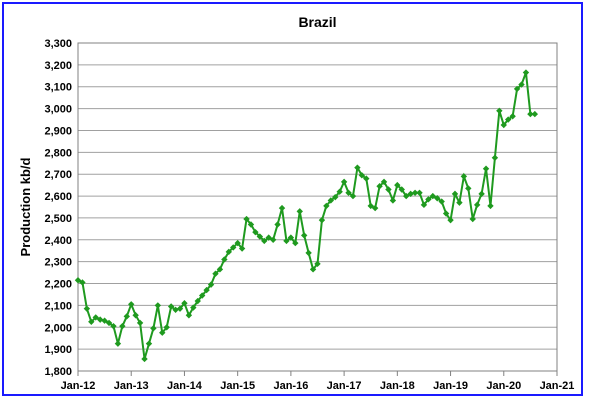 The width and height of the screenshot is (589, 402). What do you see at coordinates (58, 372) in the screenshot?
I see `y-tick-label: 1,800` at bounding box center [58, 372].